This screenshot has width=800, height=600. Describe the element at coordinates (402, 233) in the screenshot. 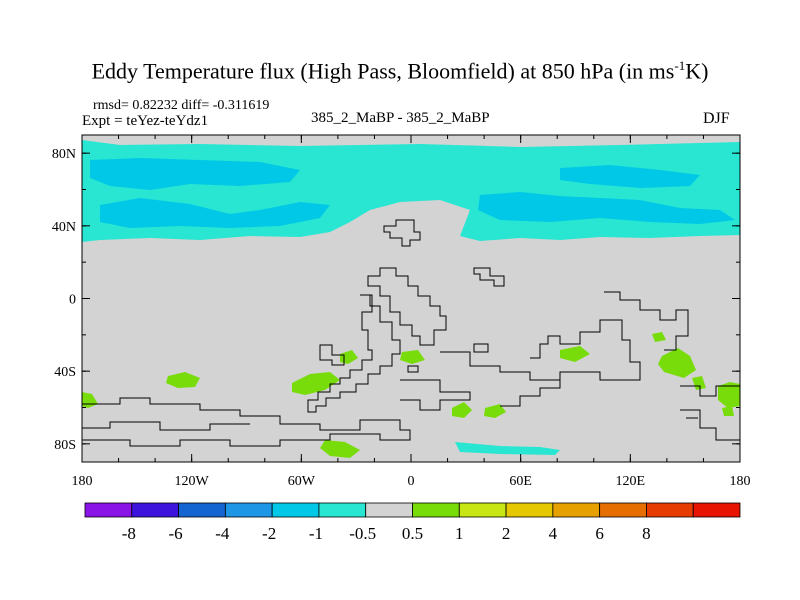

I see `coastline-north-africa` at that location.